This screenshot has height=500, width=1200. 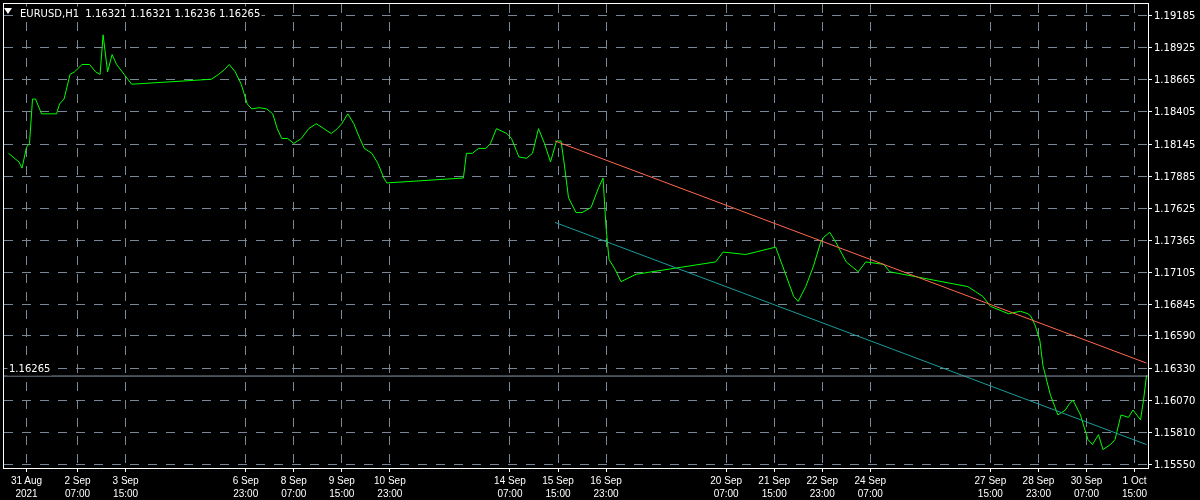 What do you see at coordinates (870, 487) in the screenshot?
I see `x-tick-label: 24 Sep 07:00` at bounding box center [870, 487].